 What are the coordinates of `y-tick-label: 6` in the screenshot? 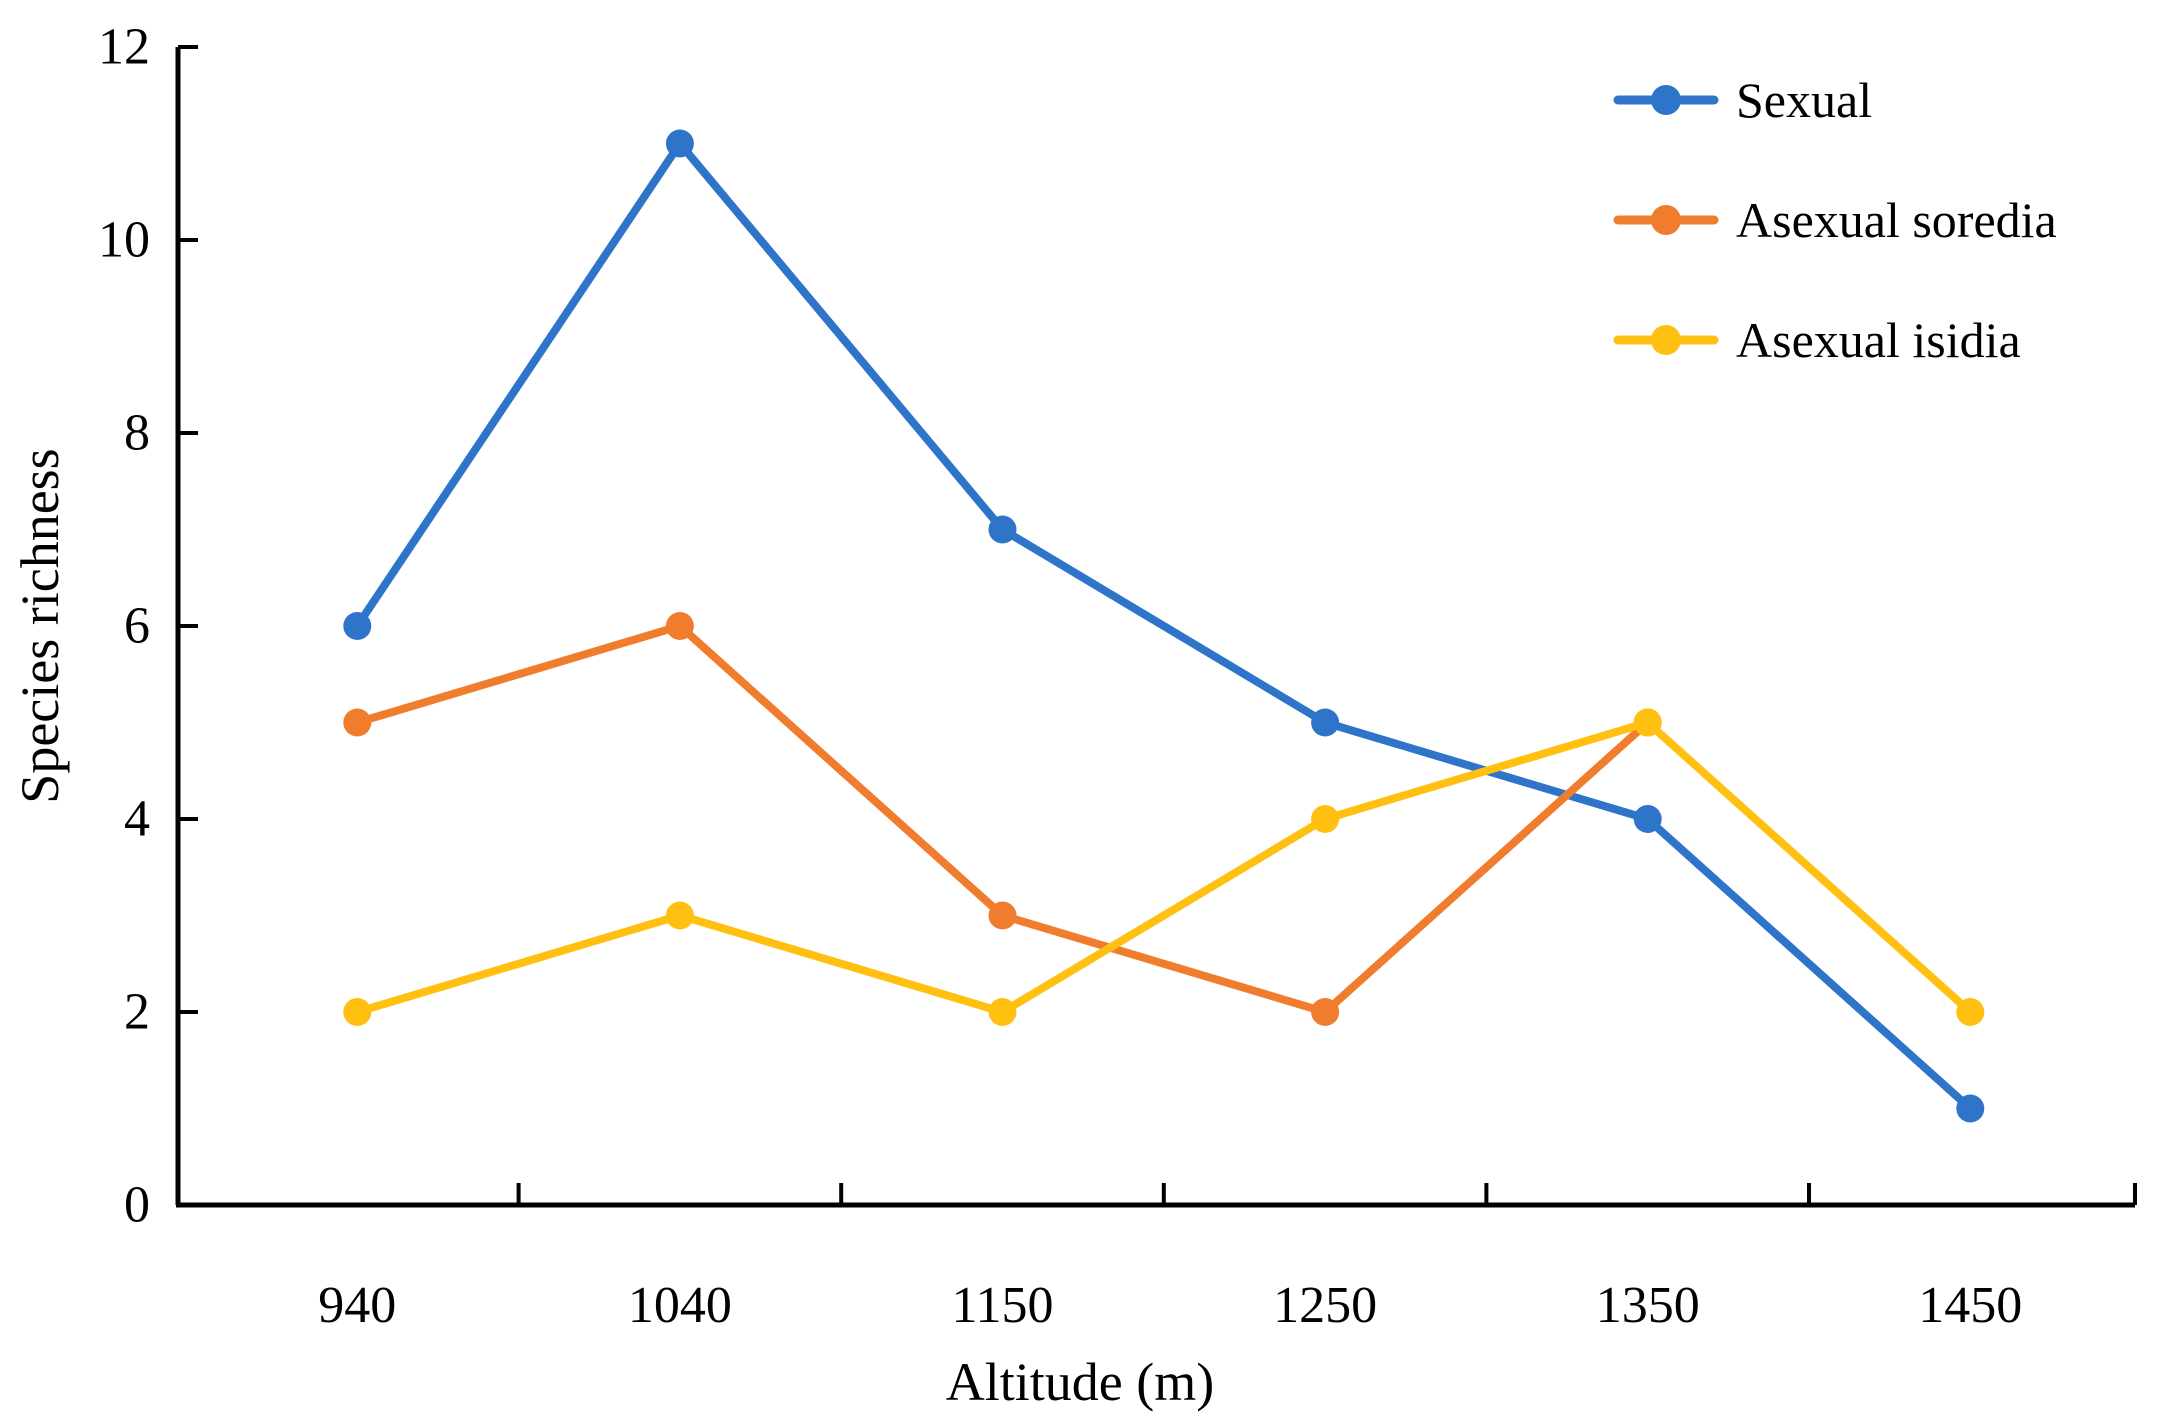 It's located at (137, 626).